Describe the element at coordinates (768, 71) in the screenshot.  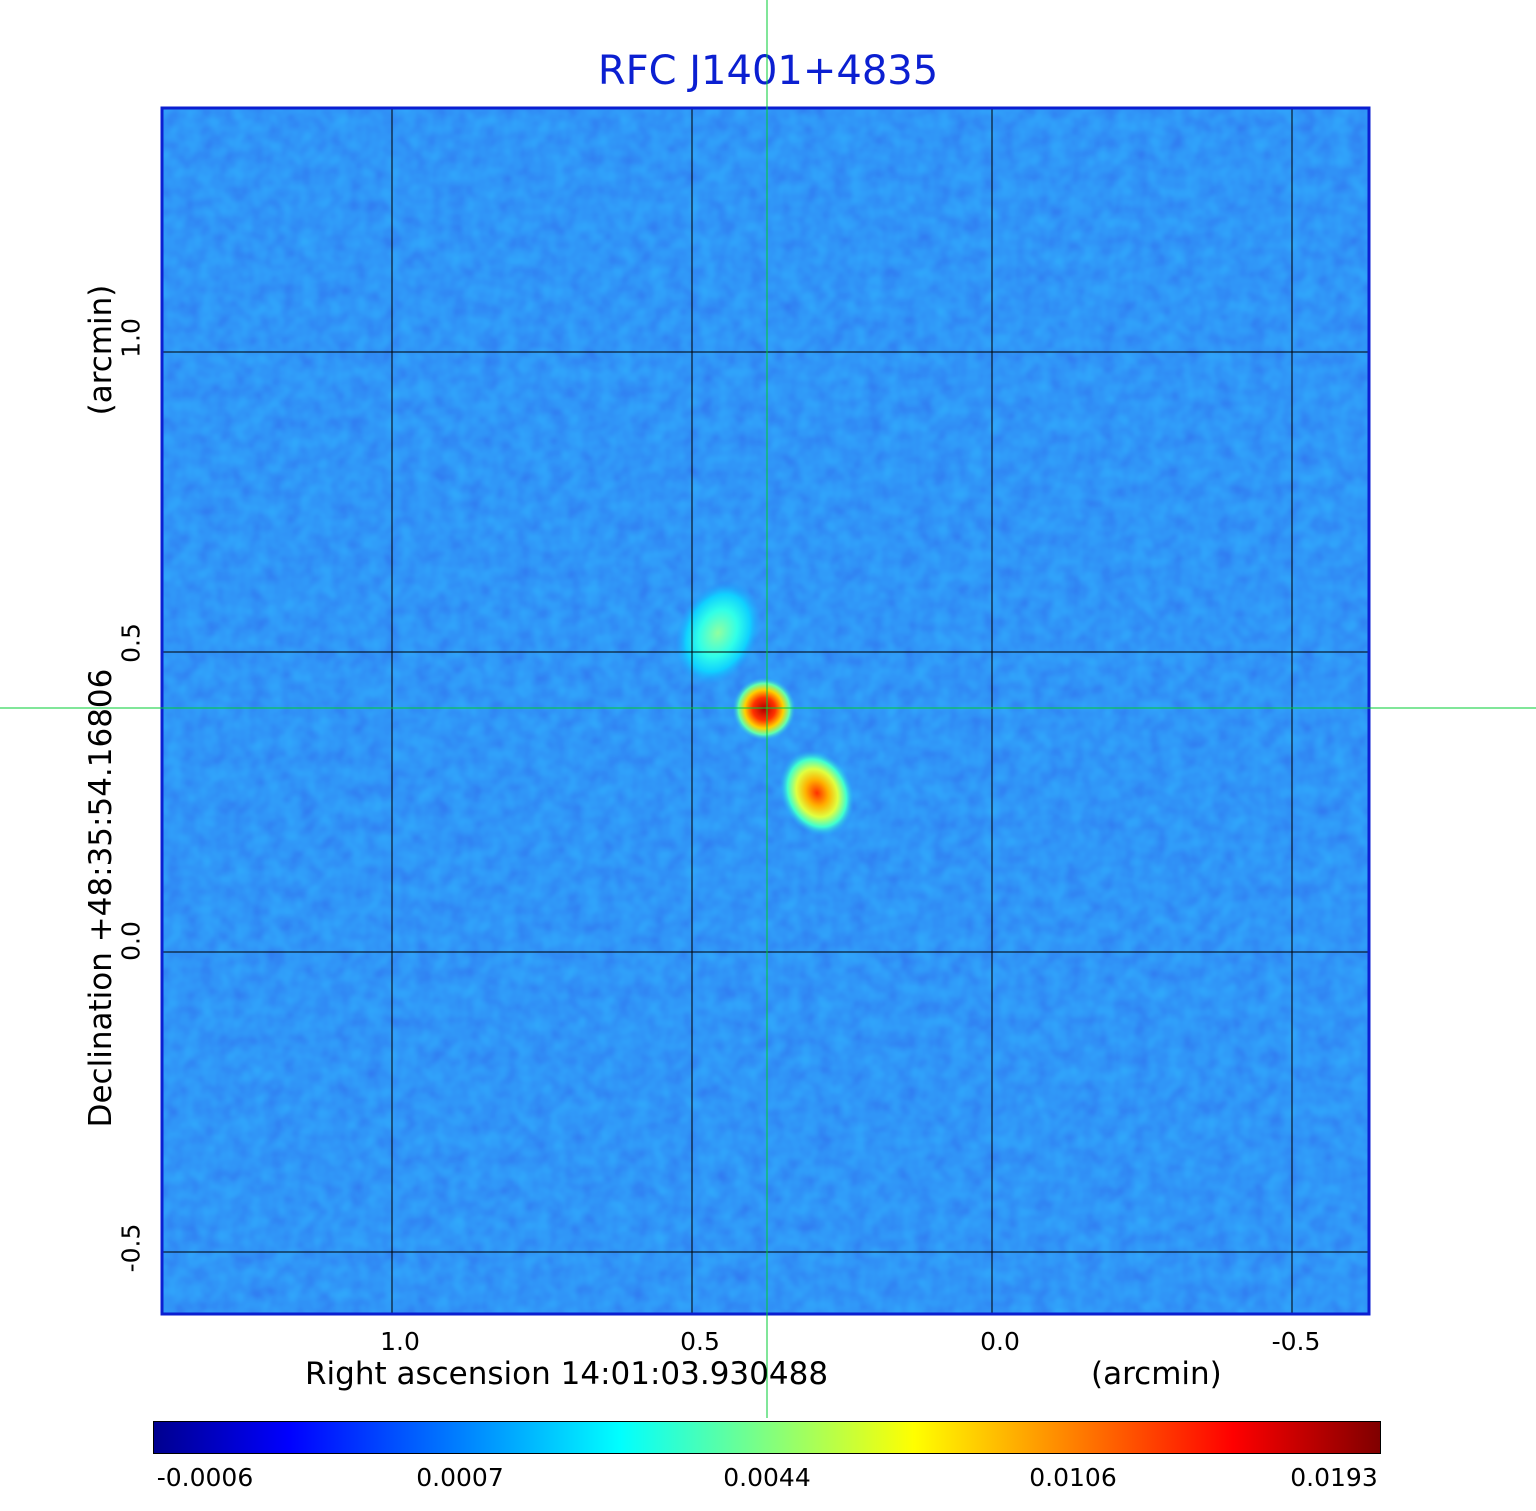
I see `image-title: RFC J1401+4835` at that location.